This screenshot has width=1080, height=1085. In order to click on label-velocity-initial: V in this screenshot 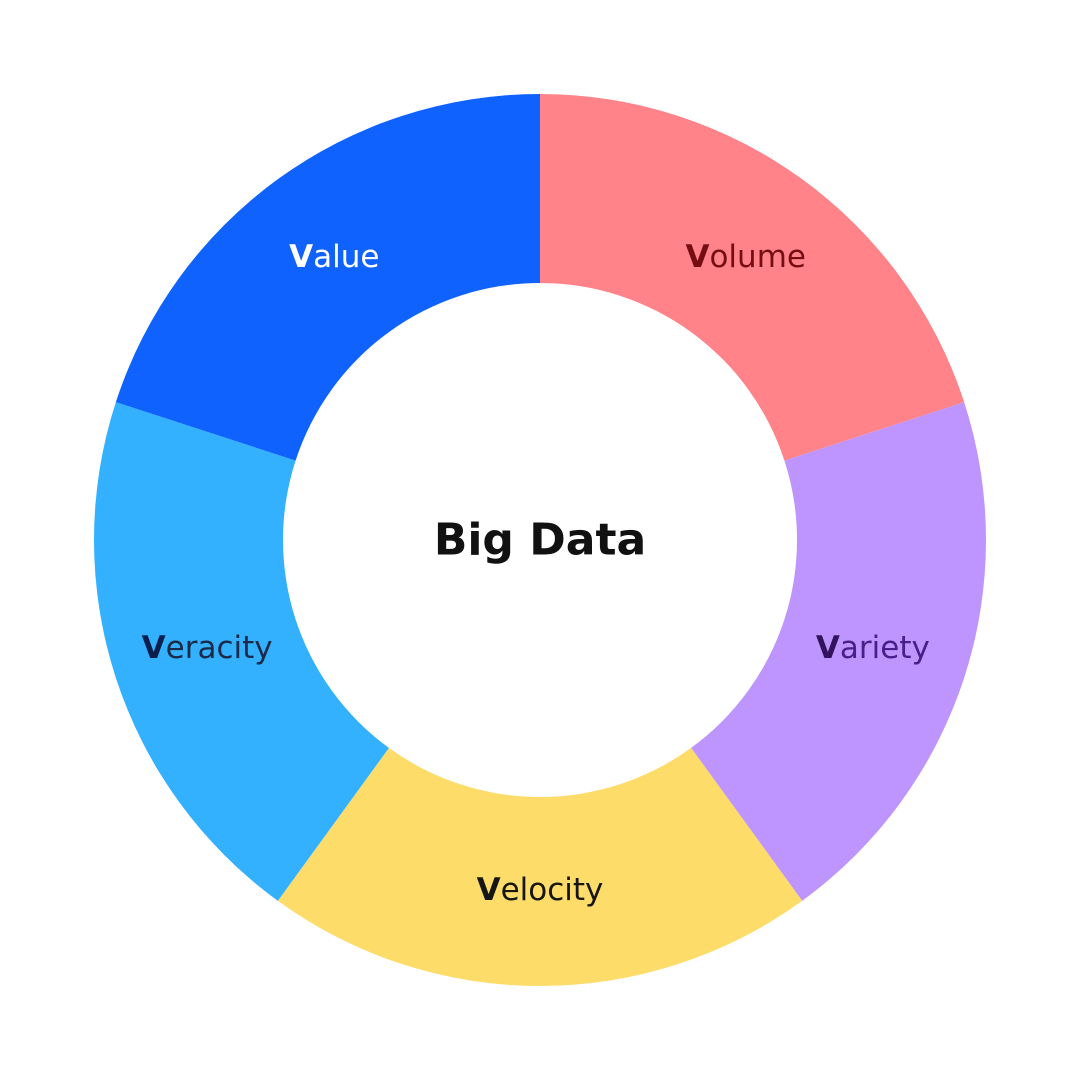, I will do `click(489, 890)`.